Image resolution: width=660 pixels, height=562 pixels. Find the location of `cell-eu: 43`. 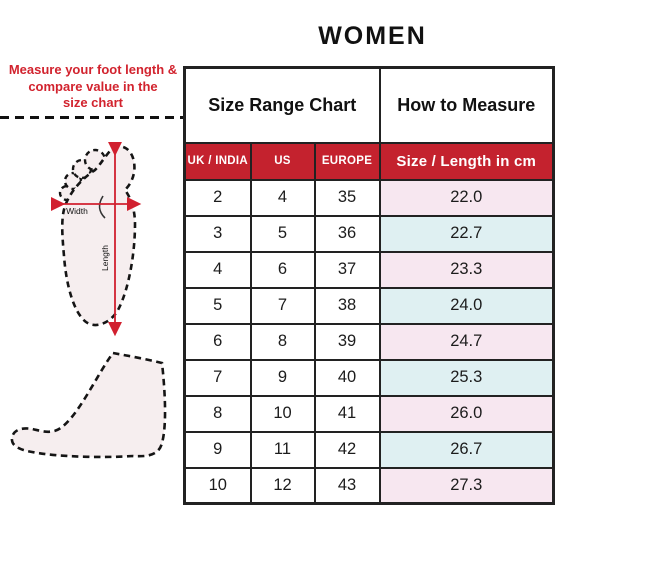

cell-eu: 43 is located at coordinates (347, 485).